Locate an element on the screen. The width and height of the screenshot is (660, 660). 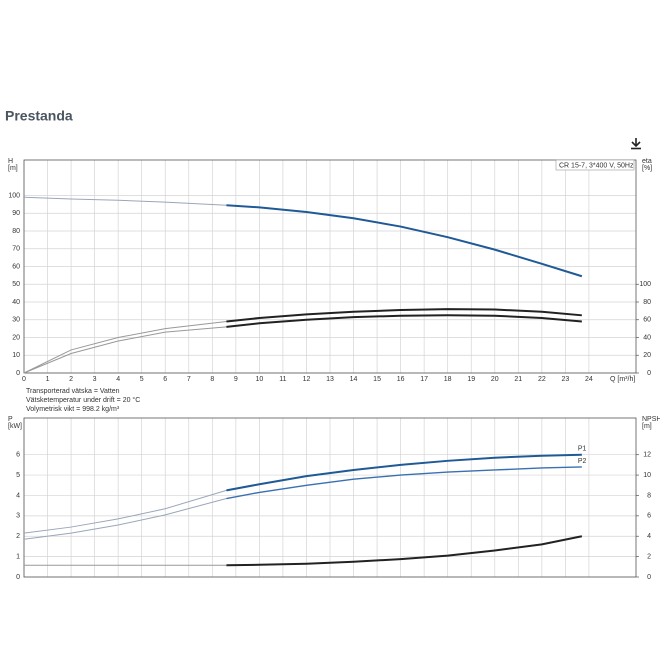
y2-tick-label: 40 is located at coordinates (647, 337).